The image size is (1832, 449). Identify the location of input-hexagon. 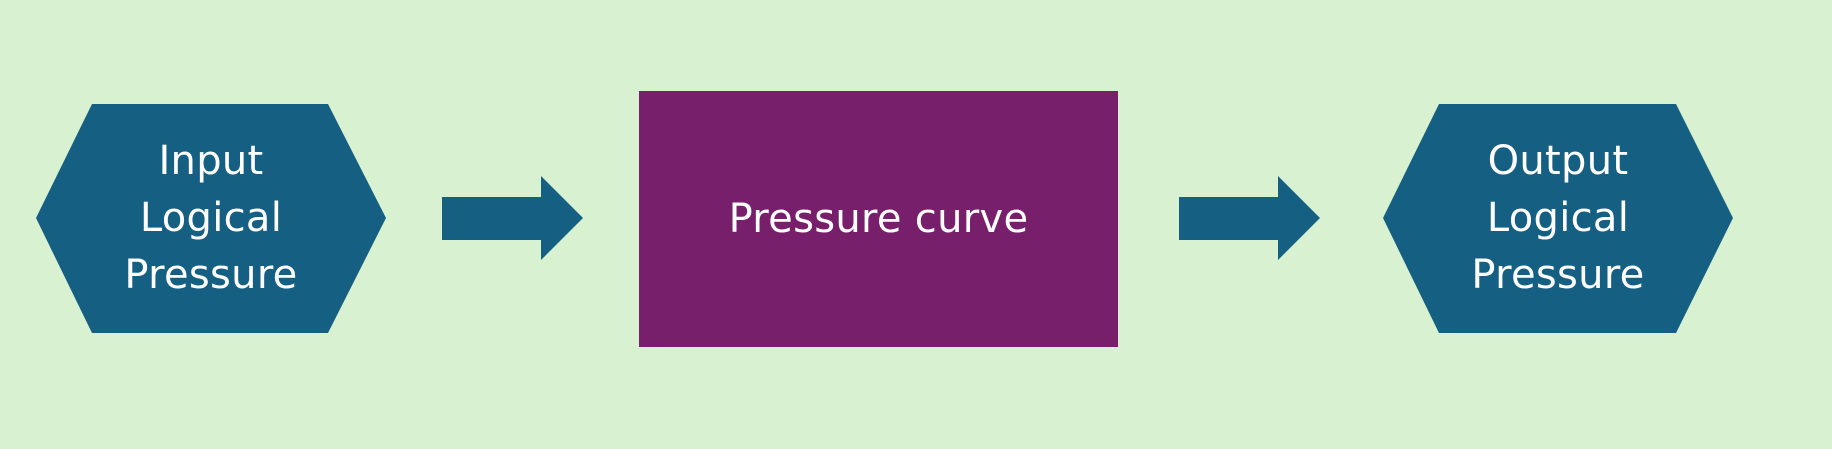
(211, 218).